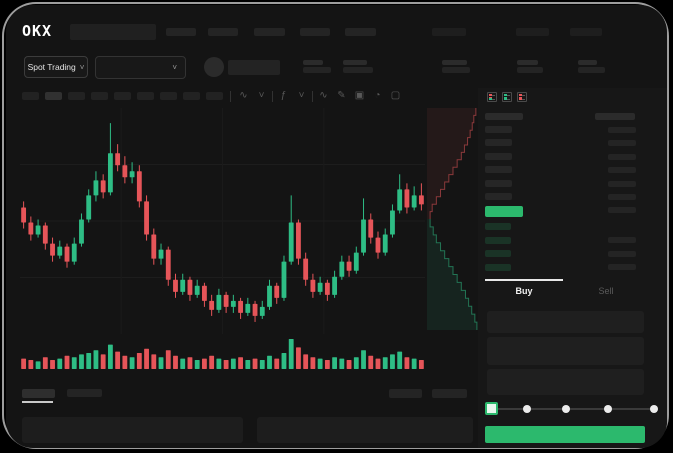 This screenshot has height=453, width=673. I want to click on bottom-tab-skeleton, so click(84, 393).